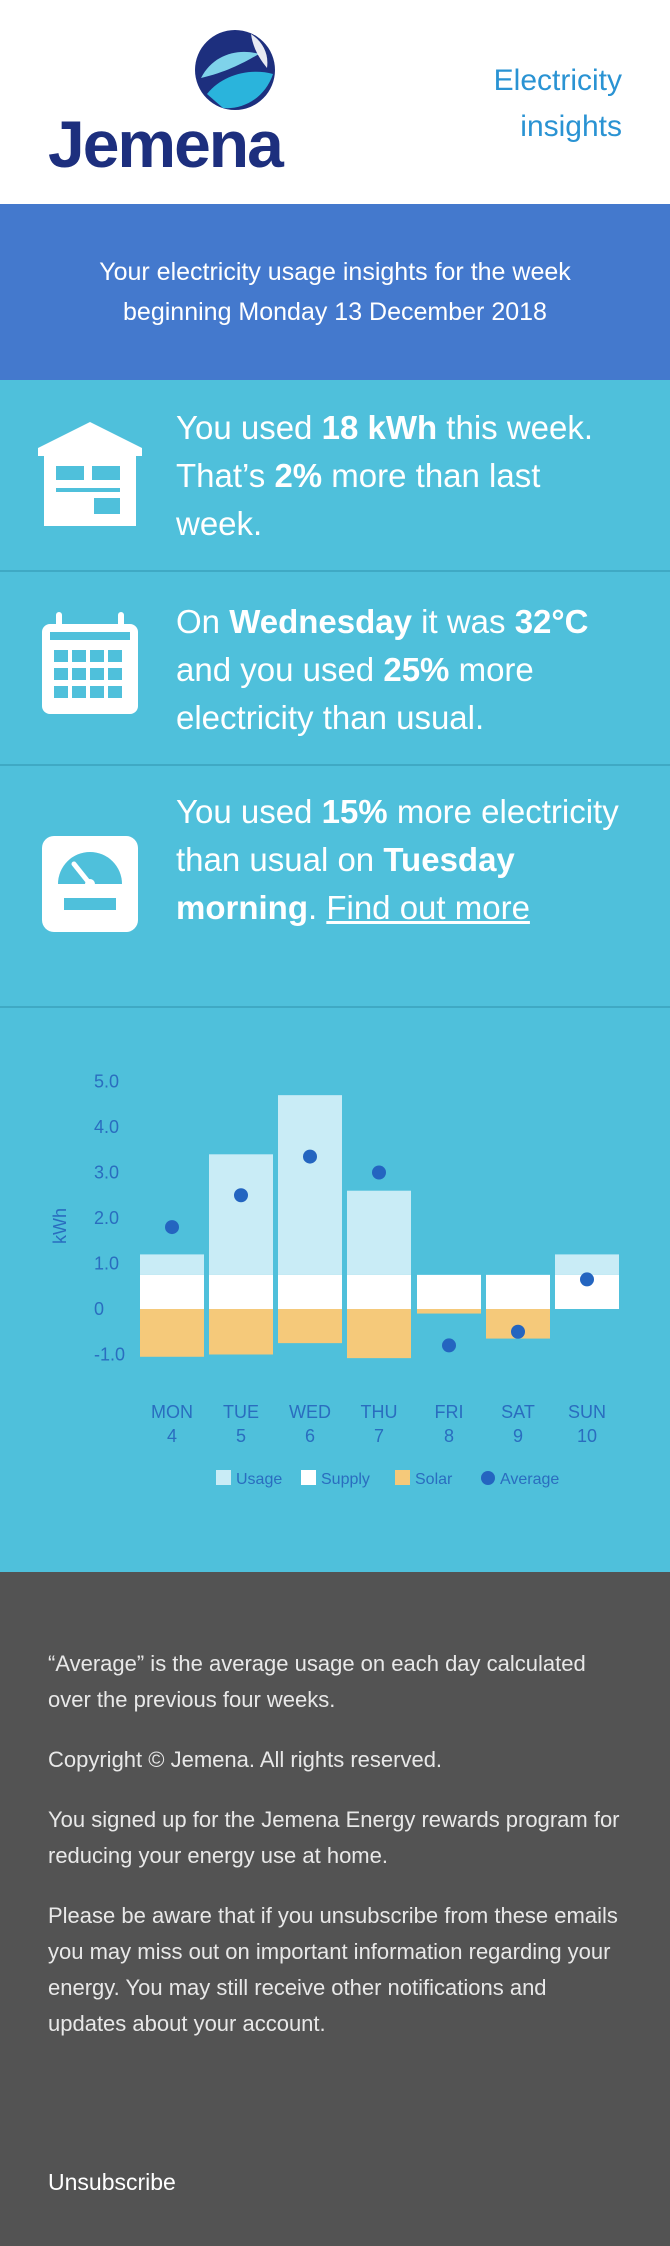  I want to click on x-tick-day: TUE, so click(241, 1412).